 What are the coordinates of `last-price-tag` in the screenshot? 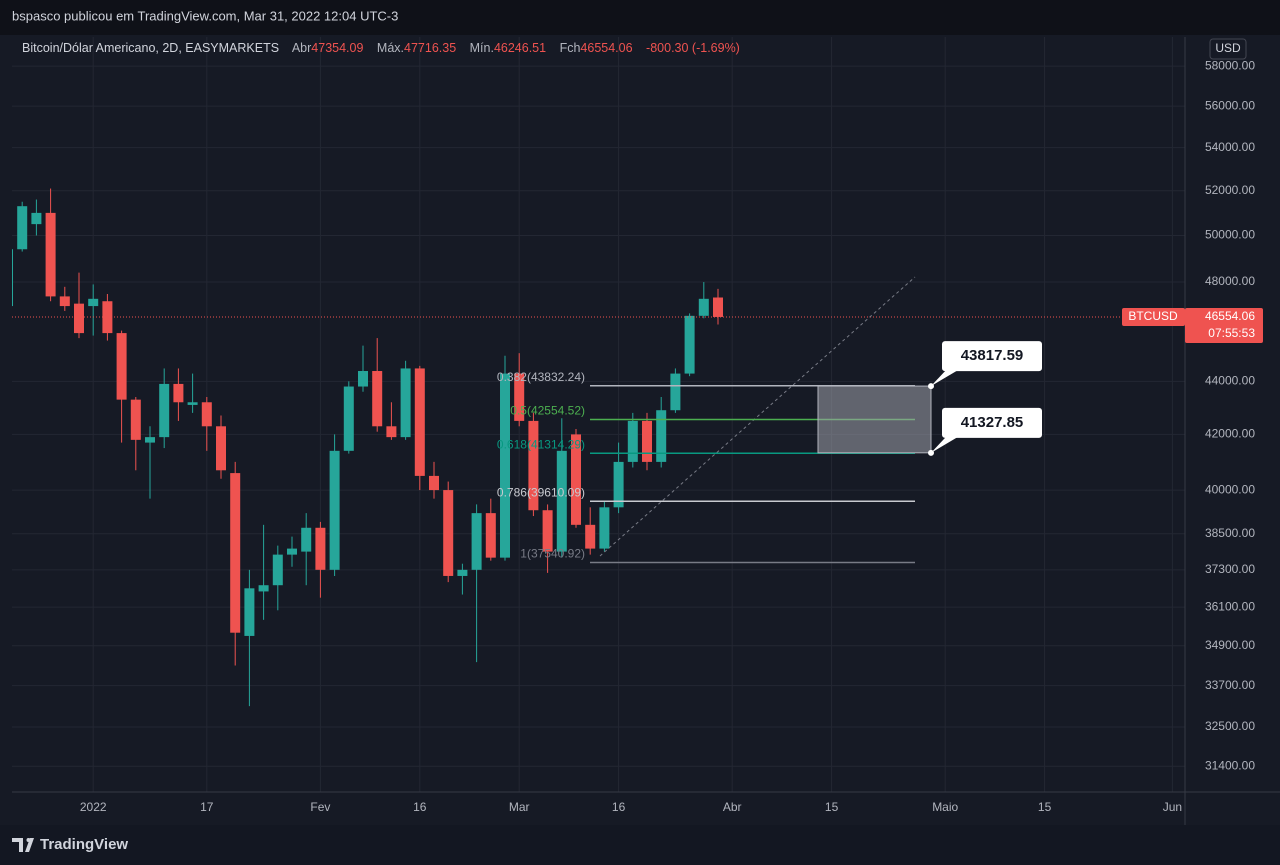 It's located at (1224, 325).